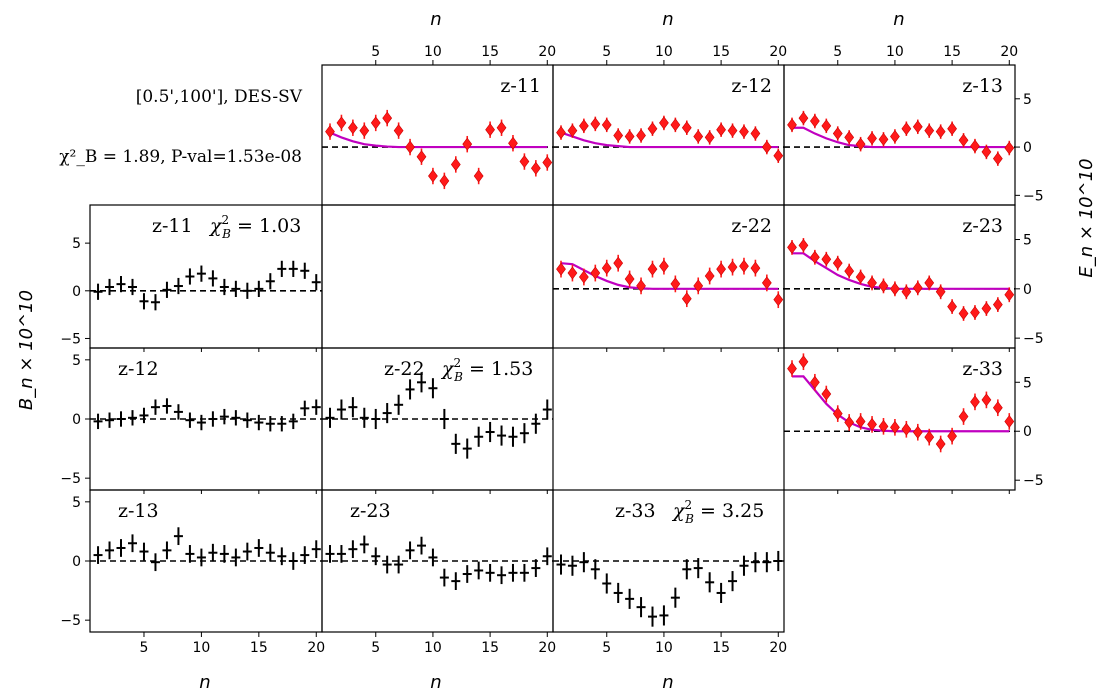 The width and height of the screenshot is (1106, 695). Describe the element at coordinates (667, 19) in the screenshot. I see `top-x-axis-label-2: n` at that location.